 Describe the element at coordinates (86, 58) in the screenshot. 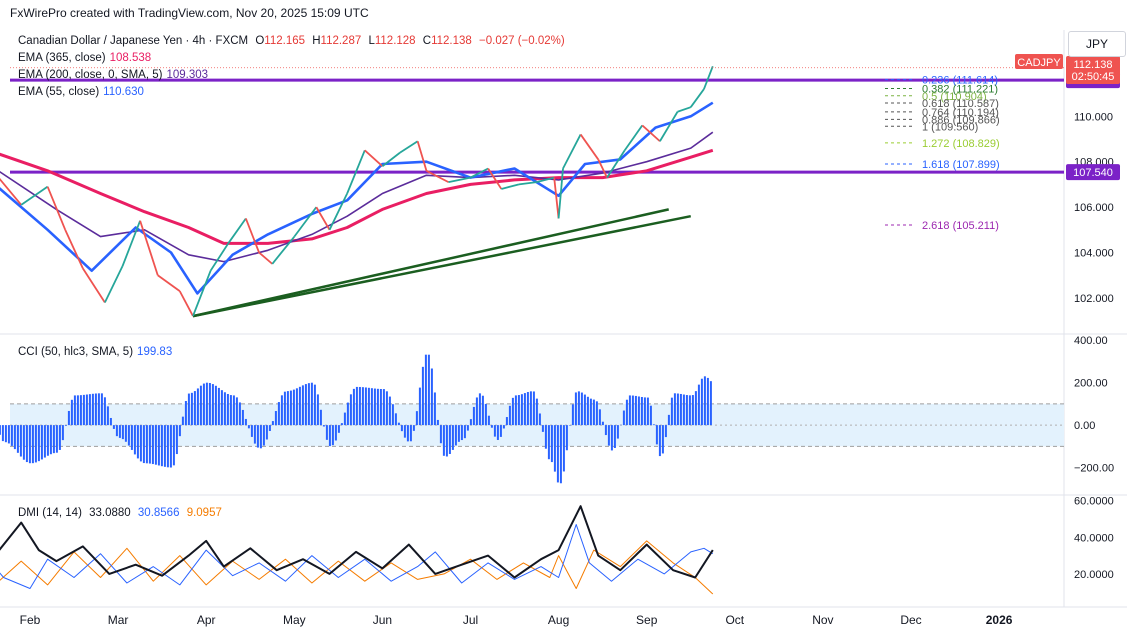

I see `ema365-legend: EMA (365, close) 108.538` at that location.